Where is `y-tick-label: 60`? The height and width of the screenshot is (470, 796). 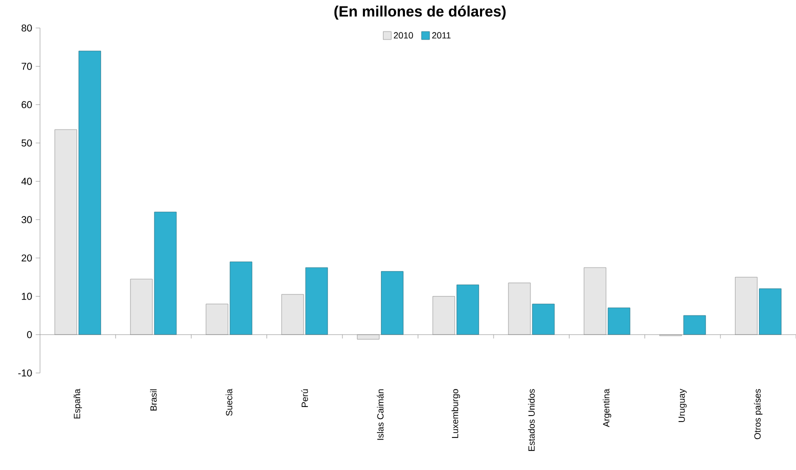
y-tick-label: 60 is located at coordinates (27, 104).